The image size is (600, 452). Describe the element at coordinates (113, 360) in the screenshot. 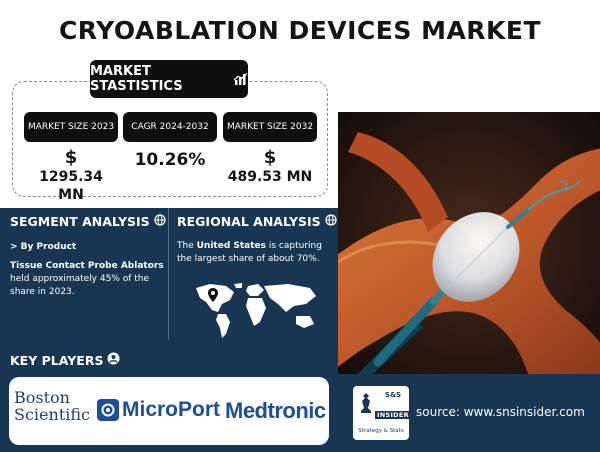

I see `people-icon` at that location.